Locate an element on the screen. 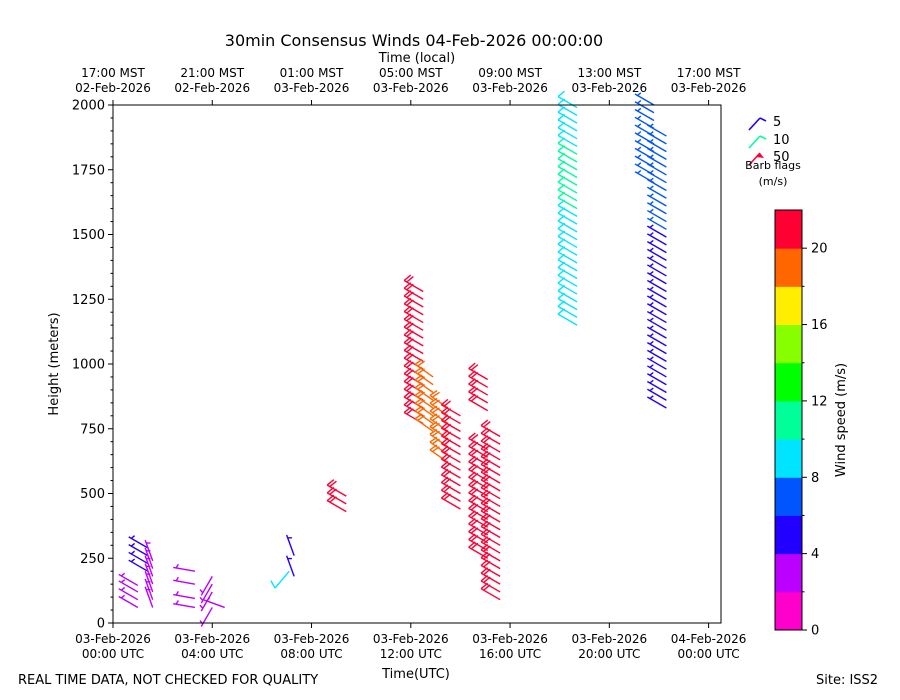 The width and height of the screenshot is (900, 700). legend-barb is located at coordinates (754, 124).